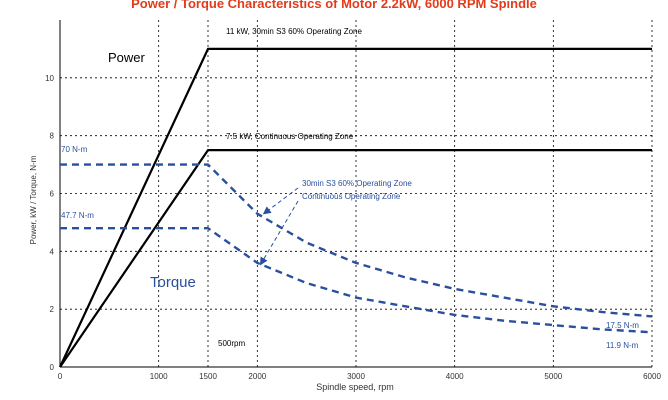 This screenshot has width=668, height=400. I want to click on y-tick-label-0: 0, so click(52, 367).